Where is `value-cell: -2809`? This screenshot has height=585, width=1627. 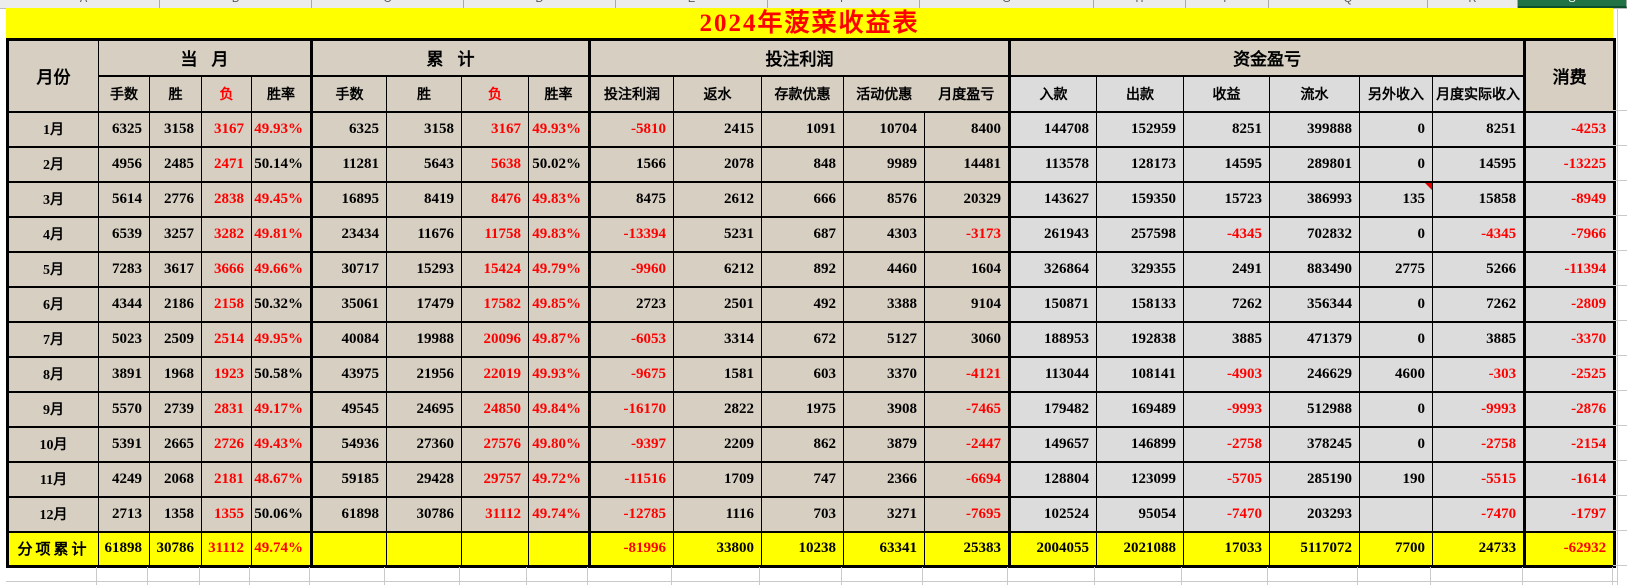
value-cell: -2809 is located at coordinates (1569, 304).